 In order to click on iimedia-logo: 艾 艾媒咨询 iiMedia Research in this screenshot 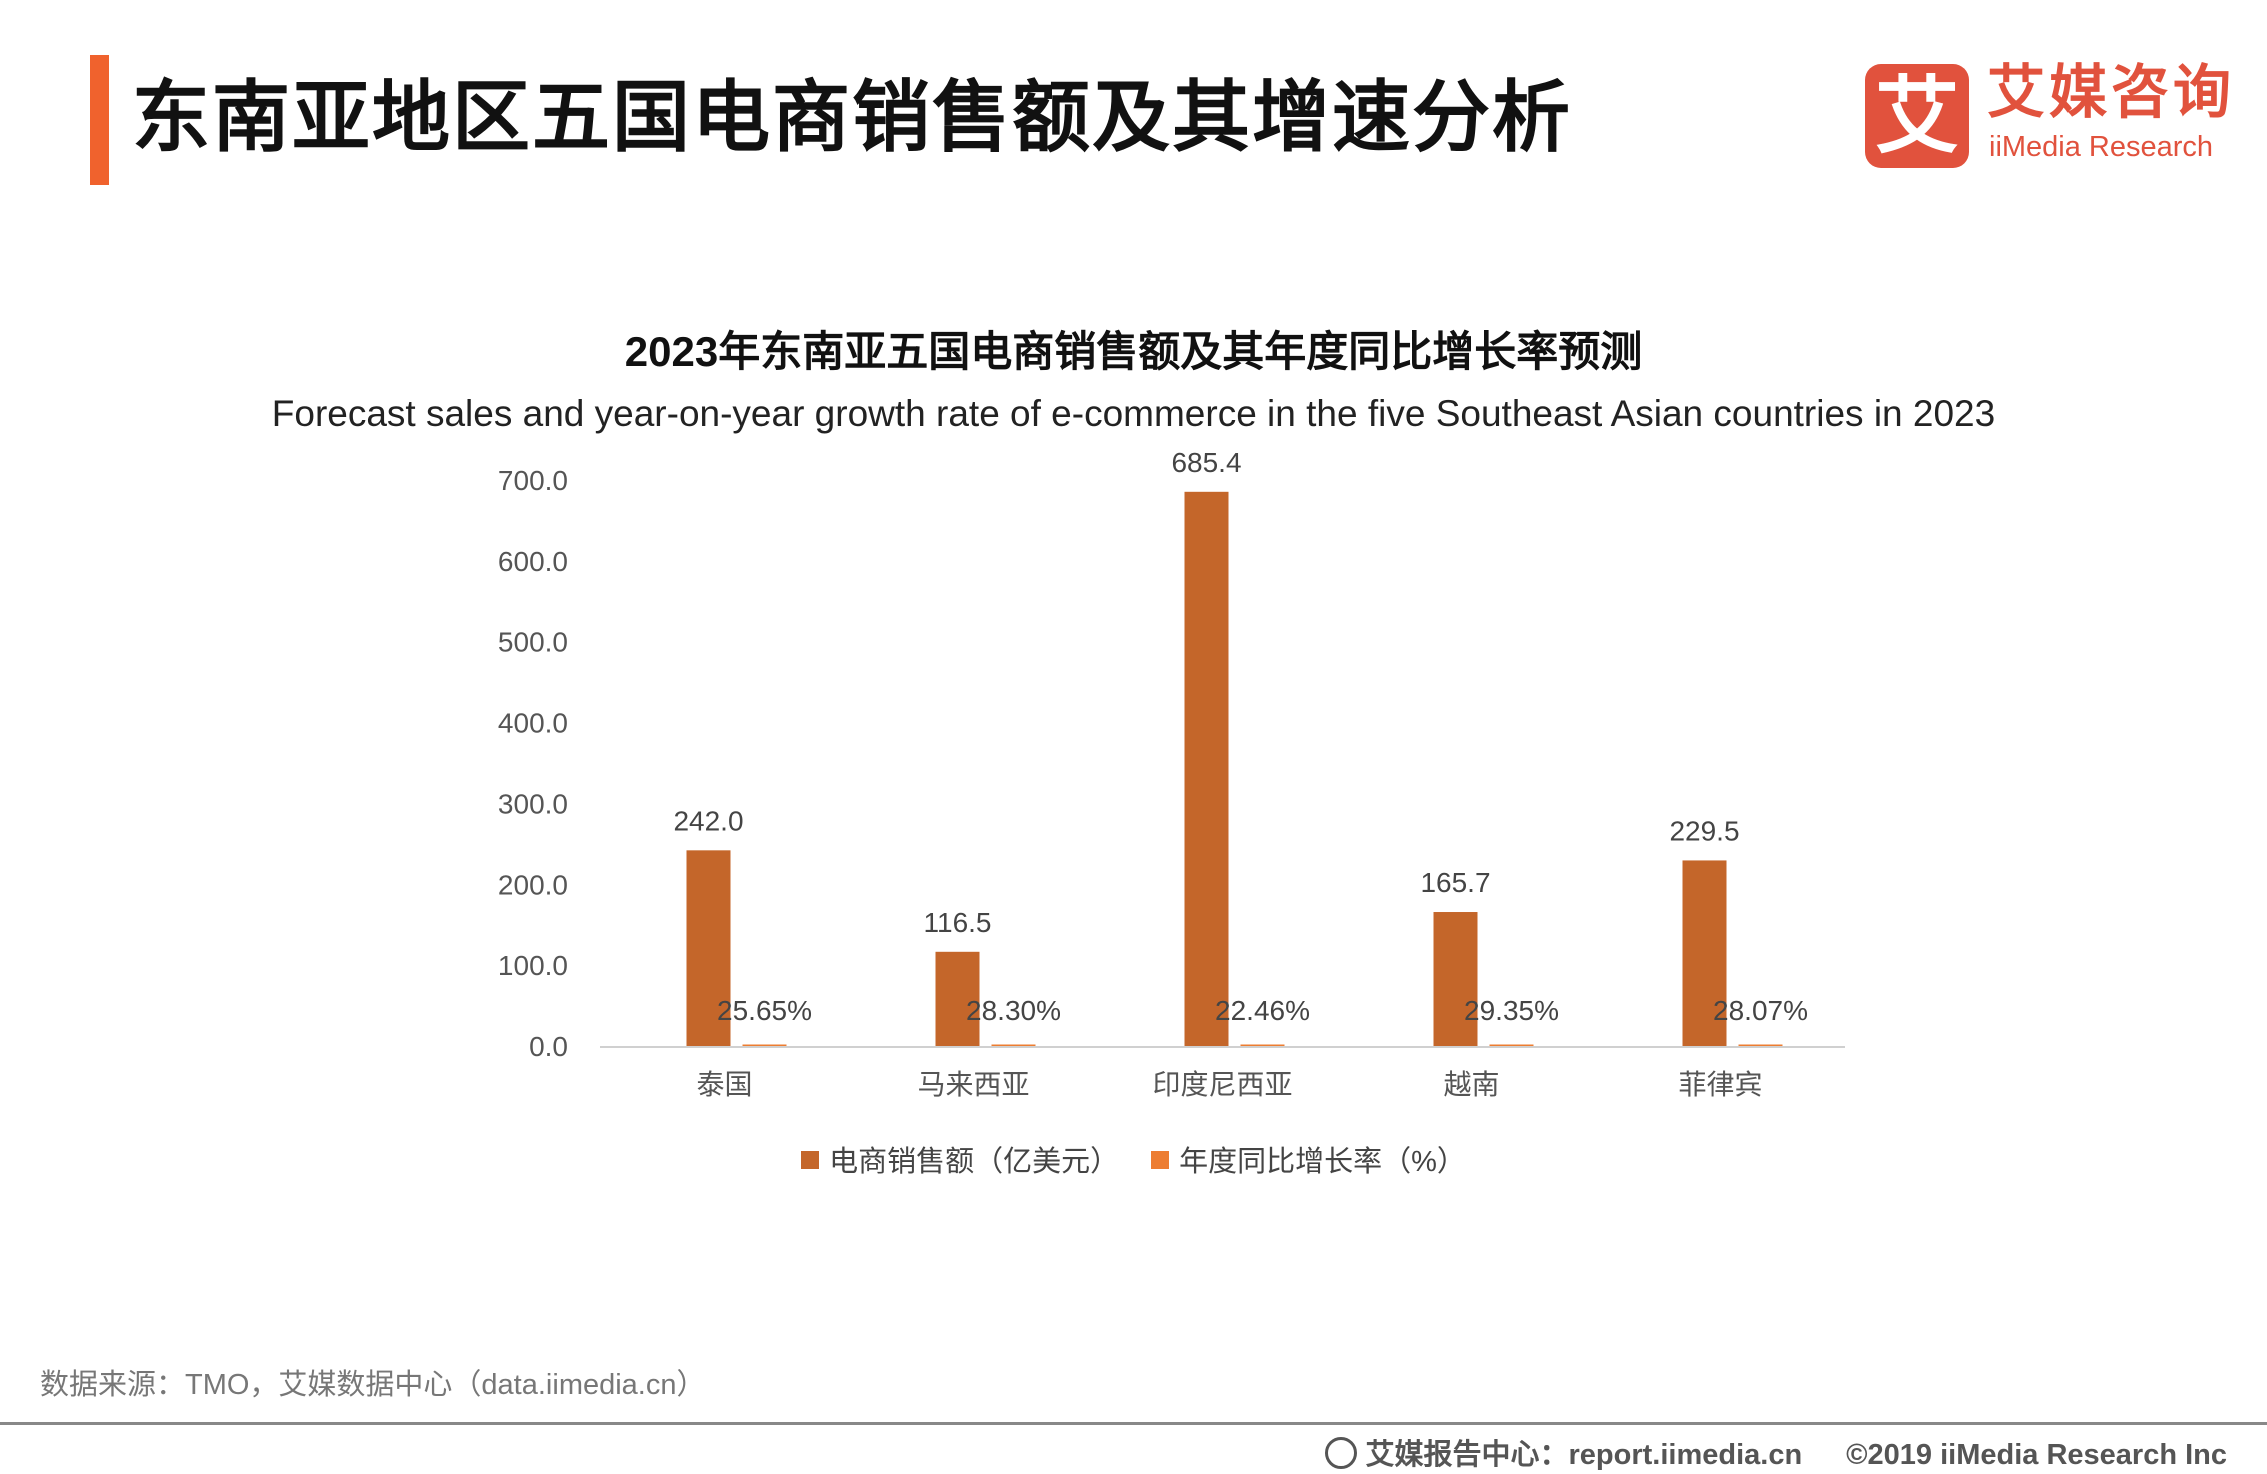, I will do `click(2048, 116)`.